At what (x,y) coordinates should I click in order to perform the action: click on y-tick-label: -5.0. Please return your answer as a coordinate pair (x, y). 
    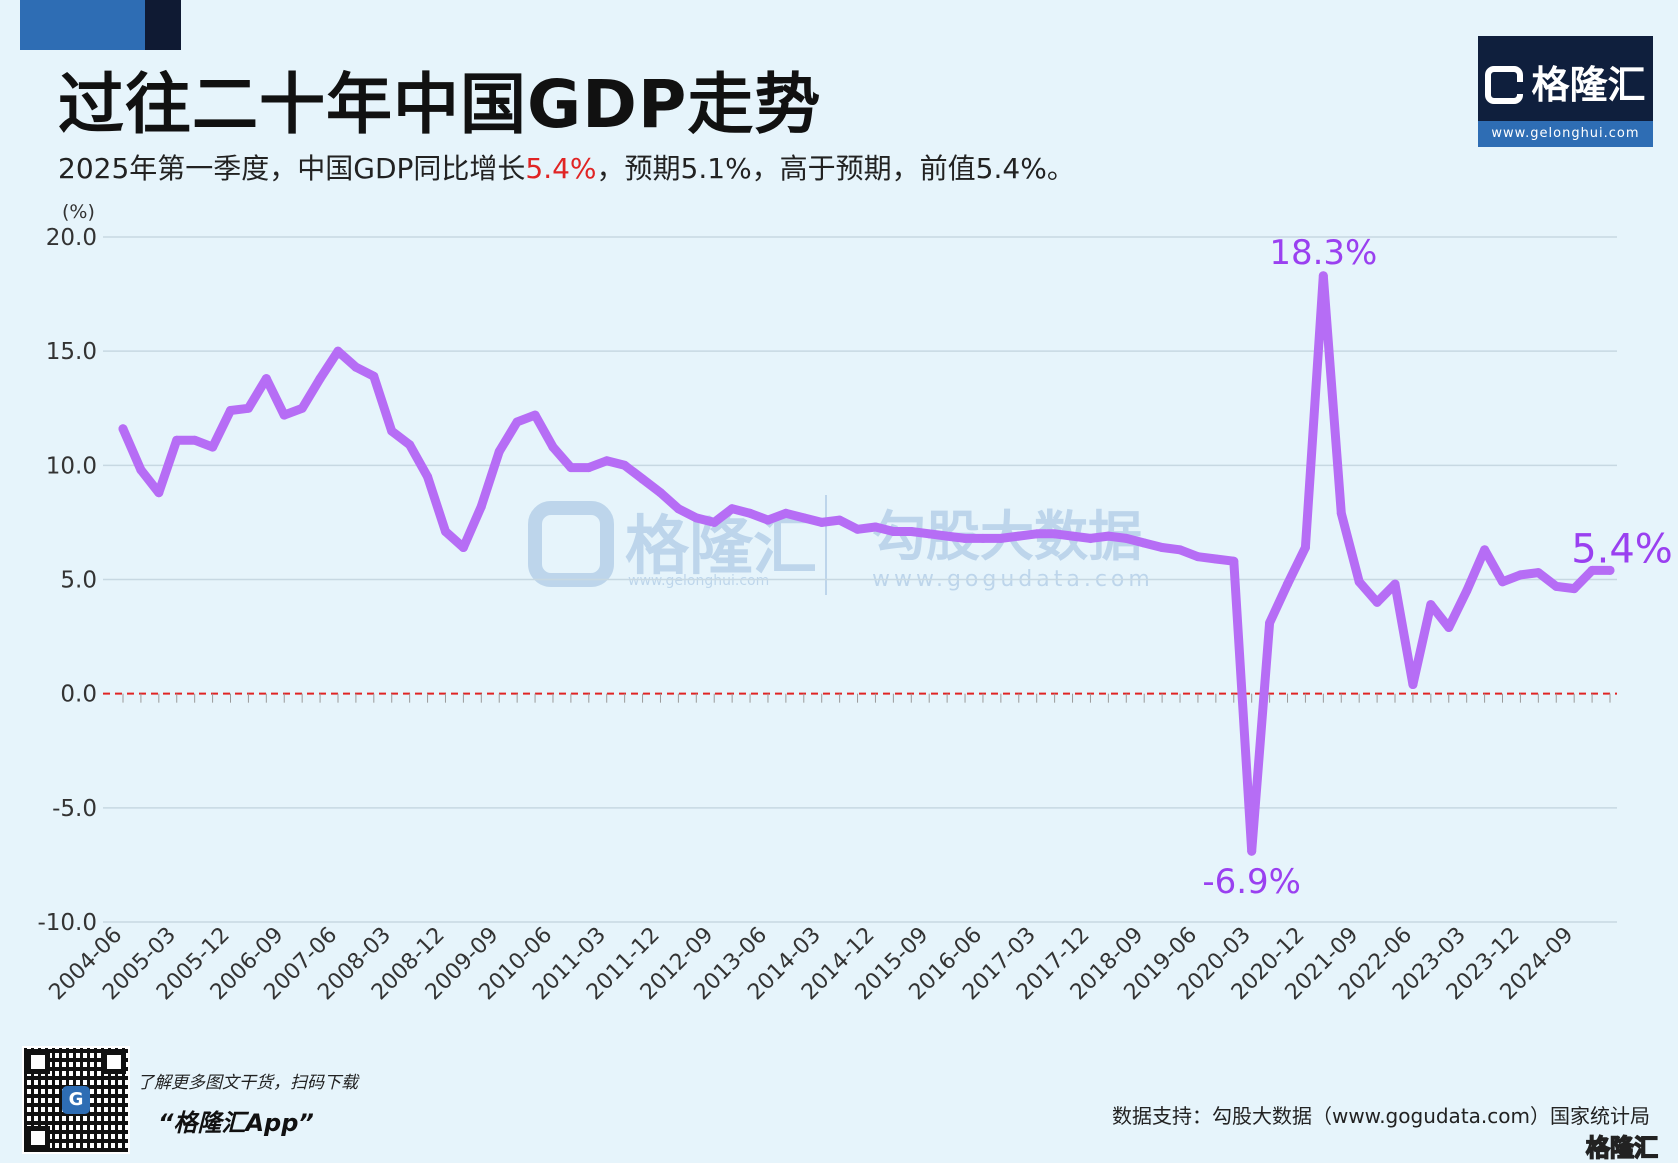
    Looking at the image, I should click on (74, 809).